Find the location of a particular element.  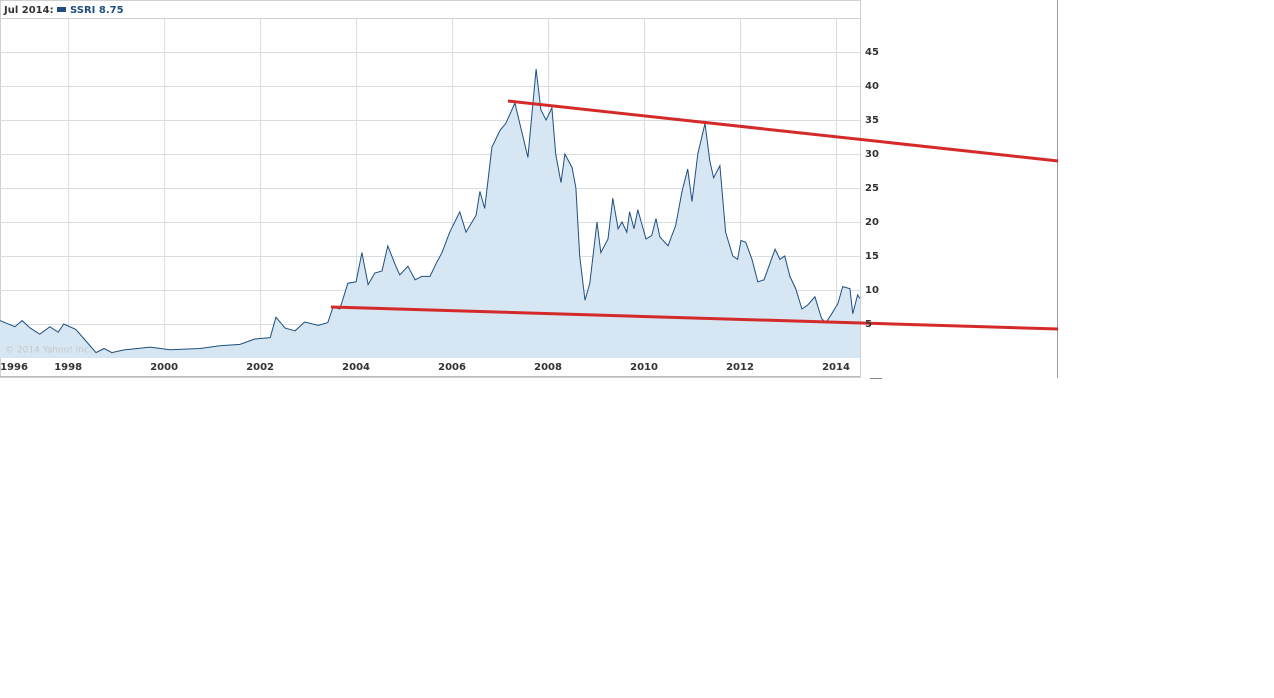

y-tick-label: 35 is located at coordinates (872, 120).